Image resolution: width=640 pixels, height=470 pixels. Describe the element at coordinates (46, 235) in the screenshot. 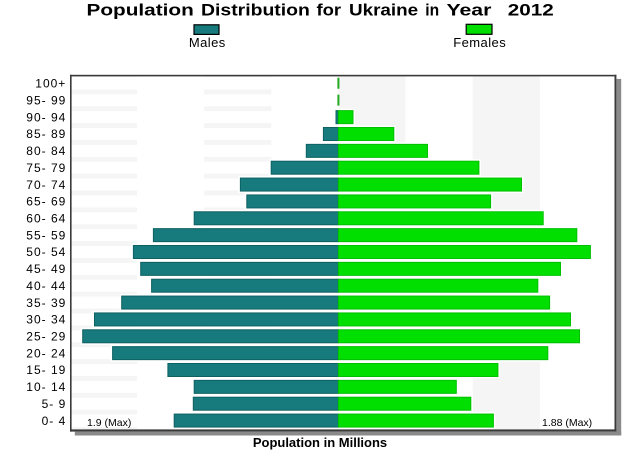

I see `svg-text: 55- 59` at that location.